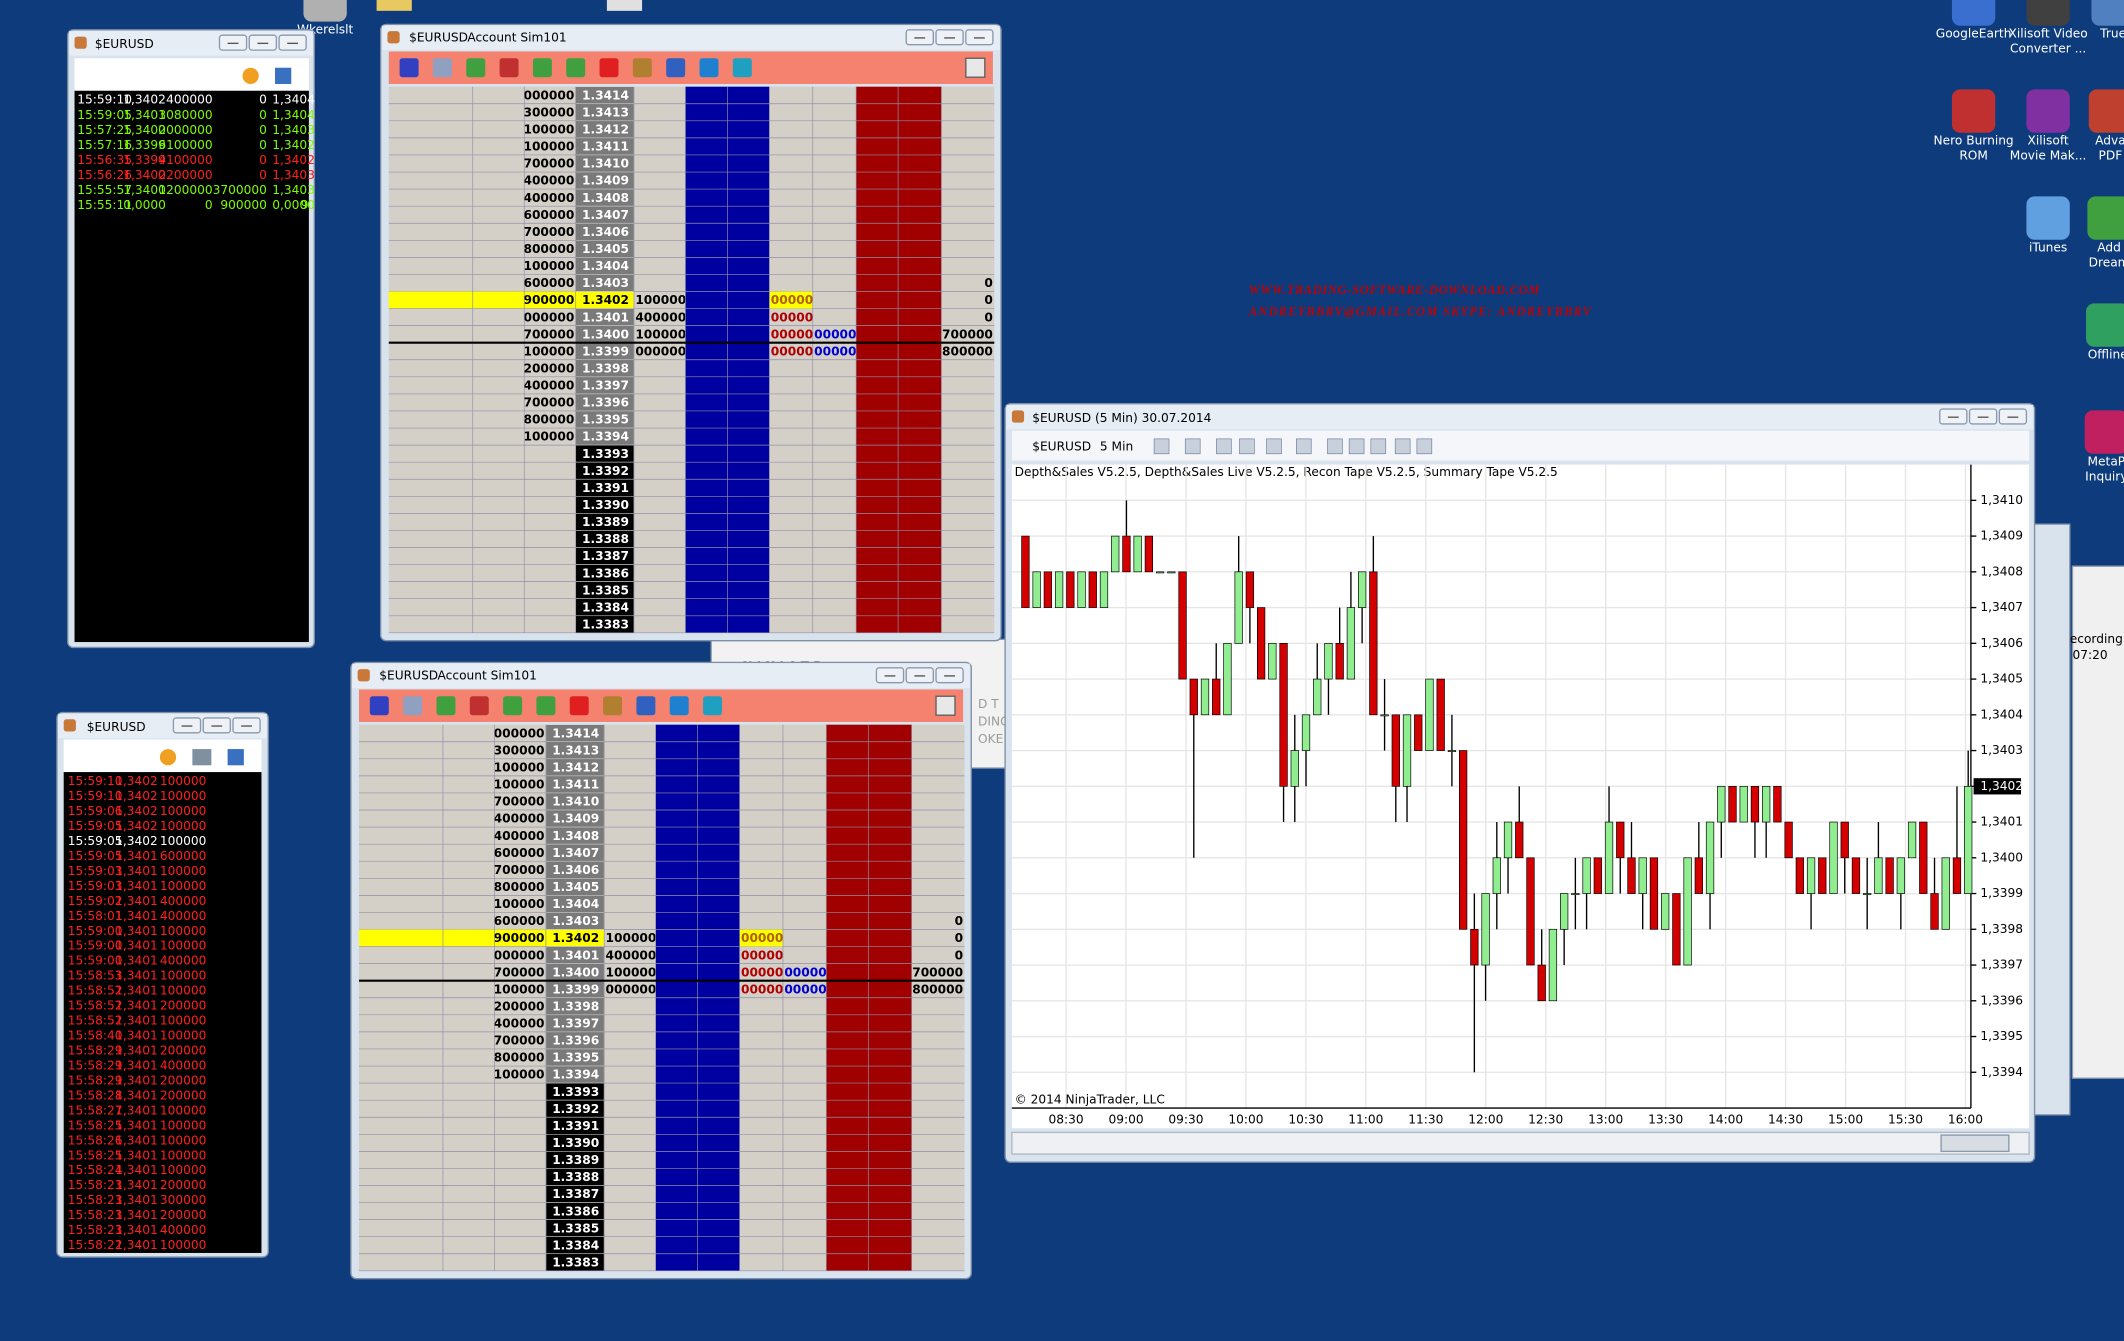 The width and height of the screenshot is (2124, 1341). Describe the element at coordinates (605, 403) in the screenshot. I see `price-label: 1.3396` at that location.